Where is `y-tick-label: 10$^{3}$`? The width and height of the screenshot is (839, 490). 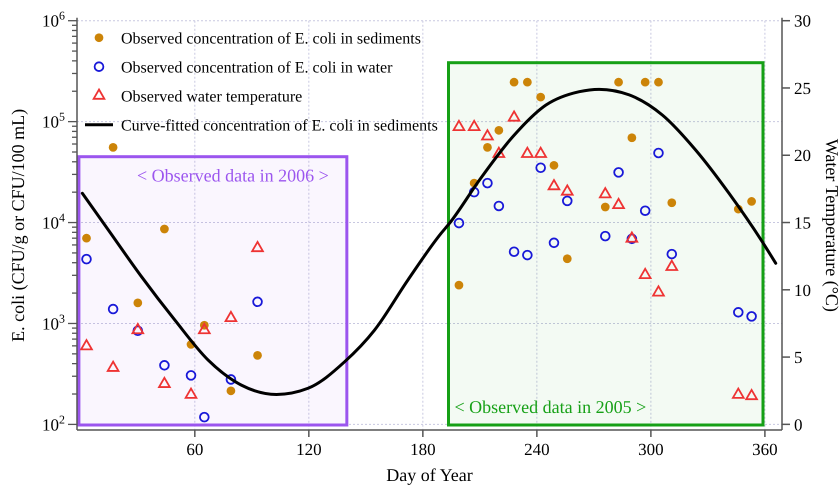
y-tick-label: 10$^{3}$ is located at coordinates (54, 322).